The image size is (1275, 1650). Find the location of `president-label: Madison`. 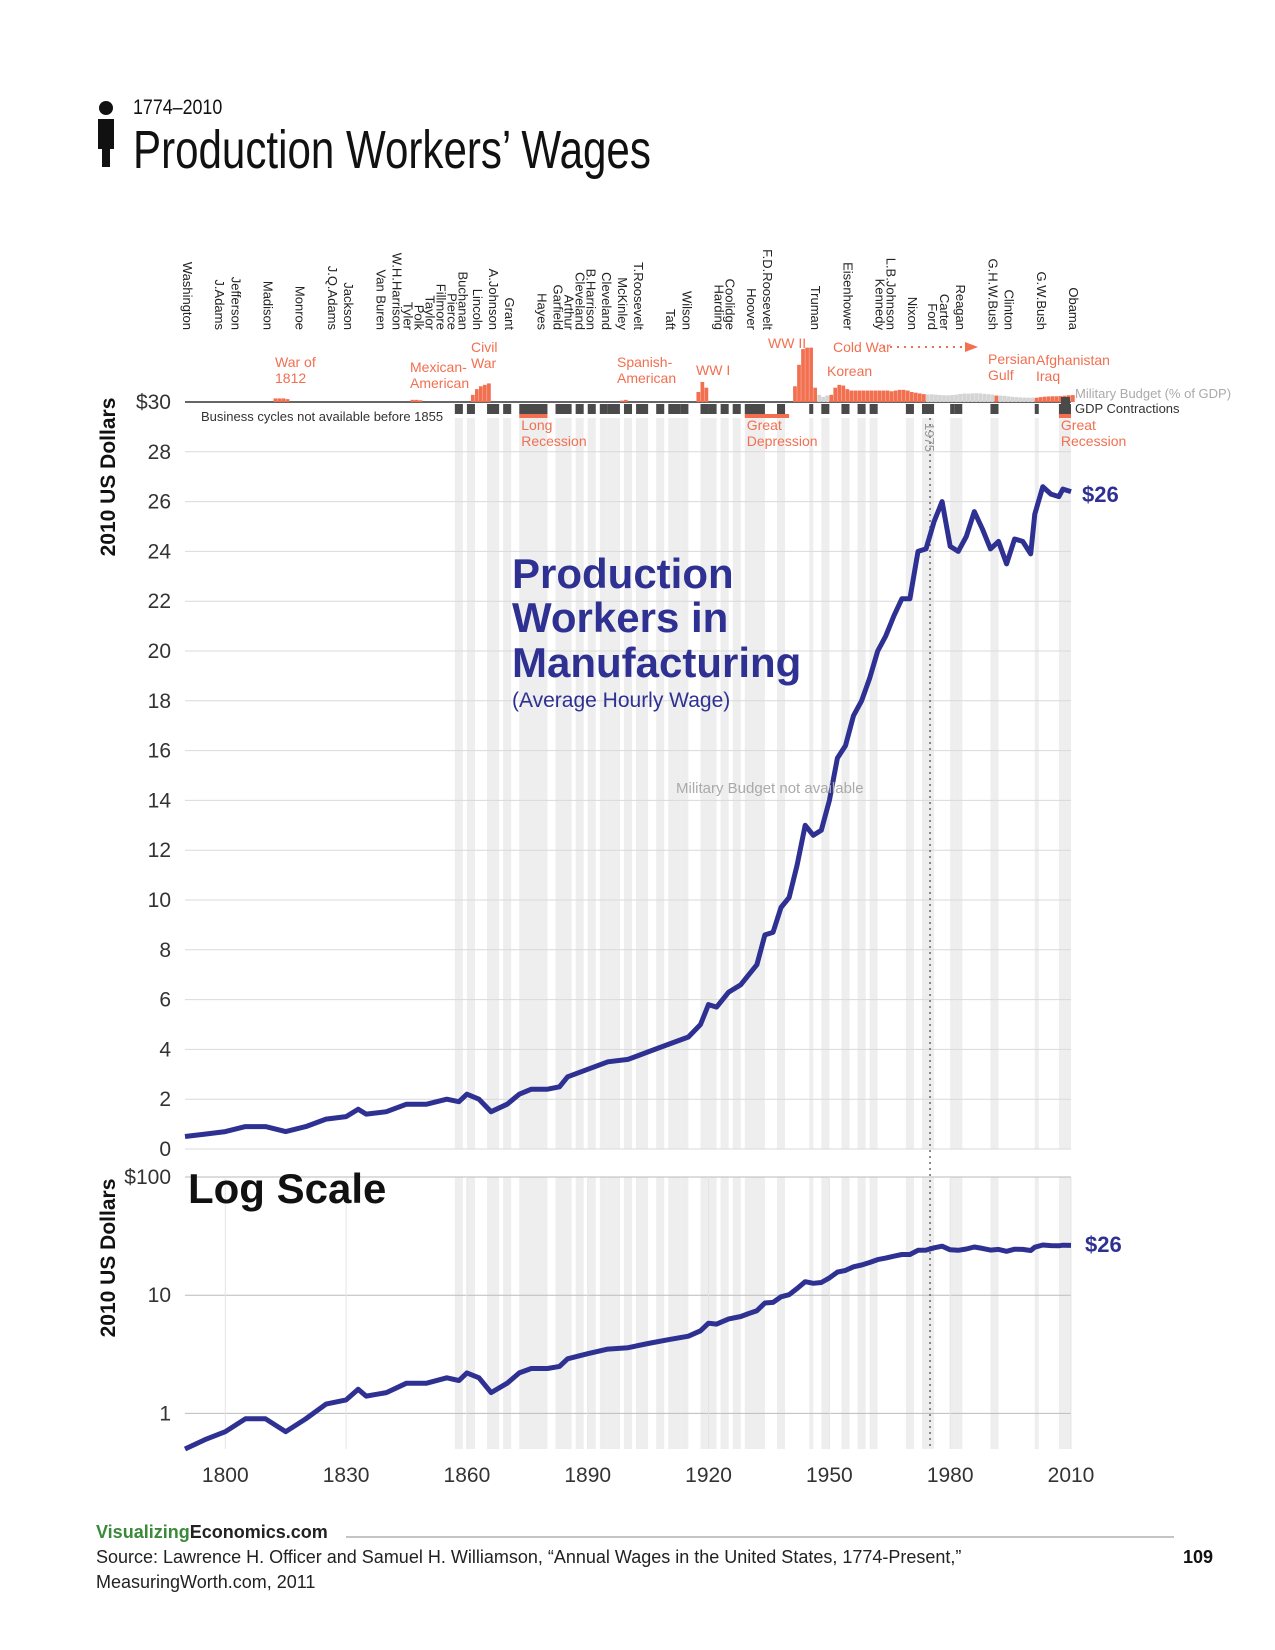

president-label: Madison is located at coordinates (268, 305).